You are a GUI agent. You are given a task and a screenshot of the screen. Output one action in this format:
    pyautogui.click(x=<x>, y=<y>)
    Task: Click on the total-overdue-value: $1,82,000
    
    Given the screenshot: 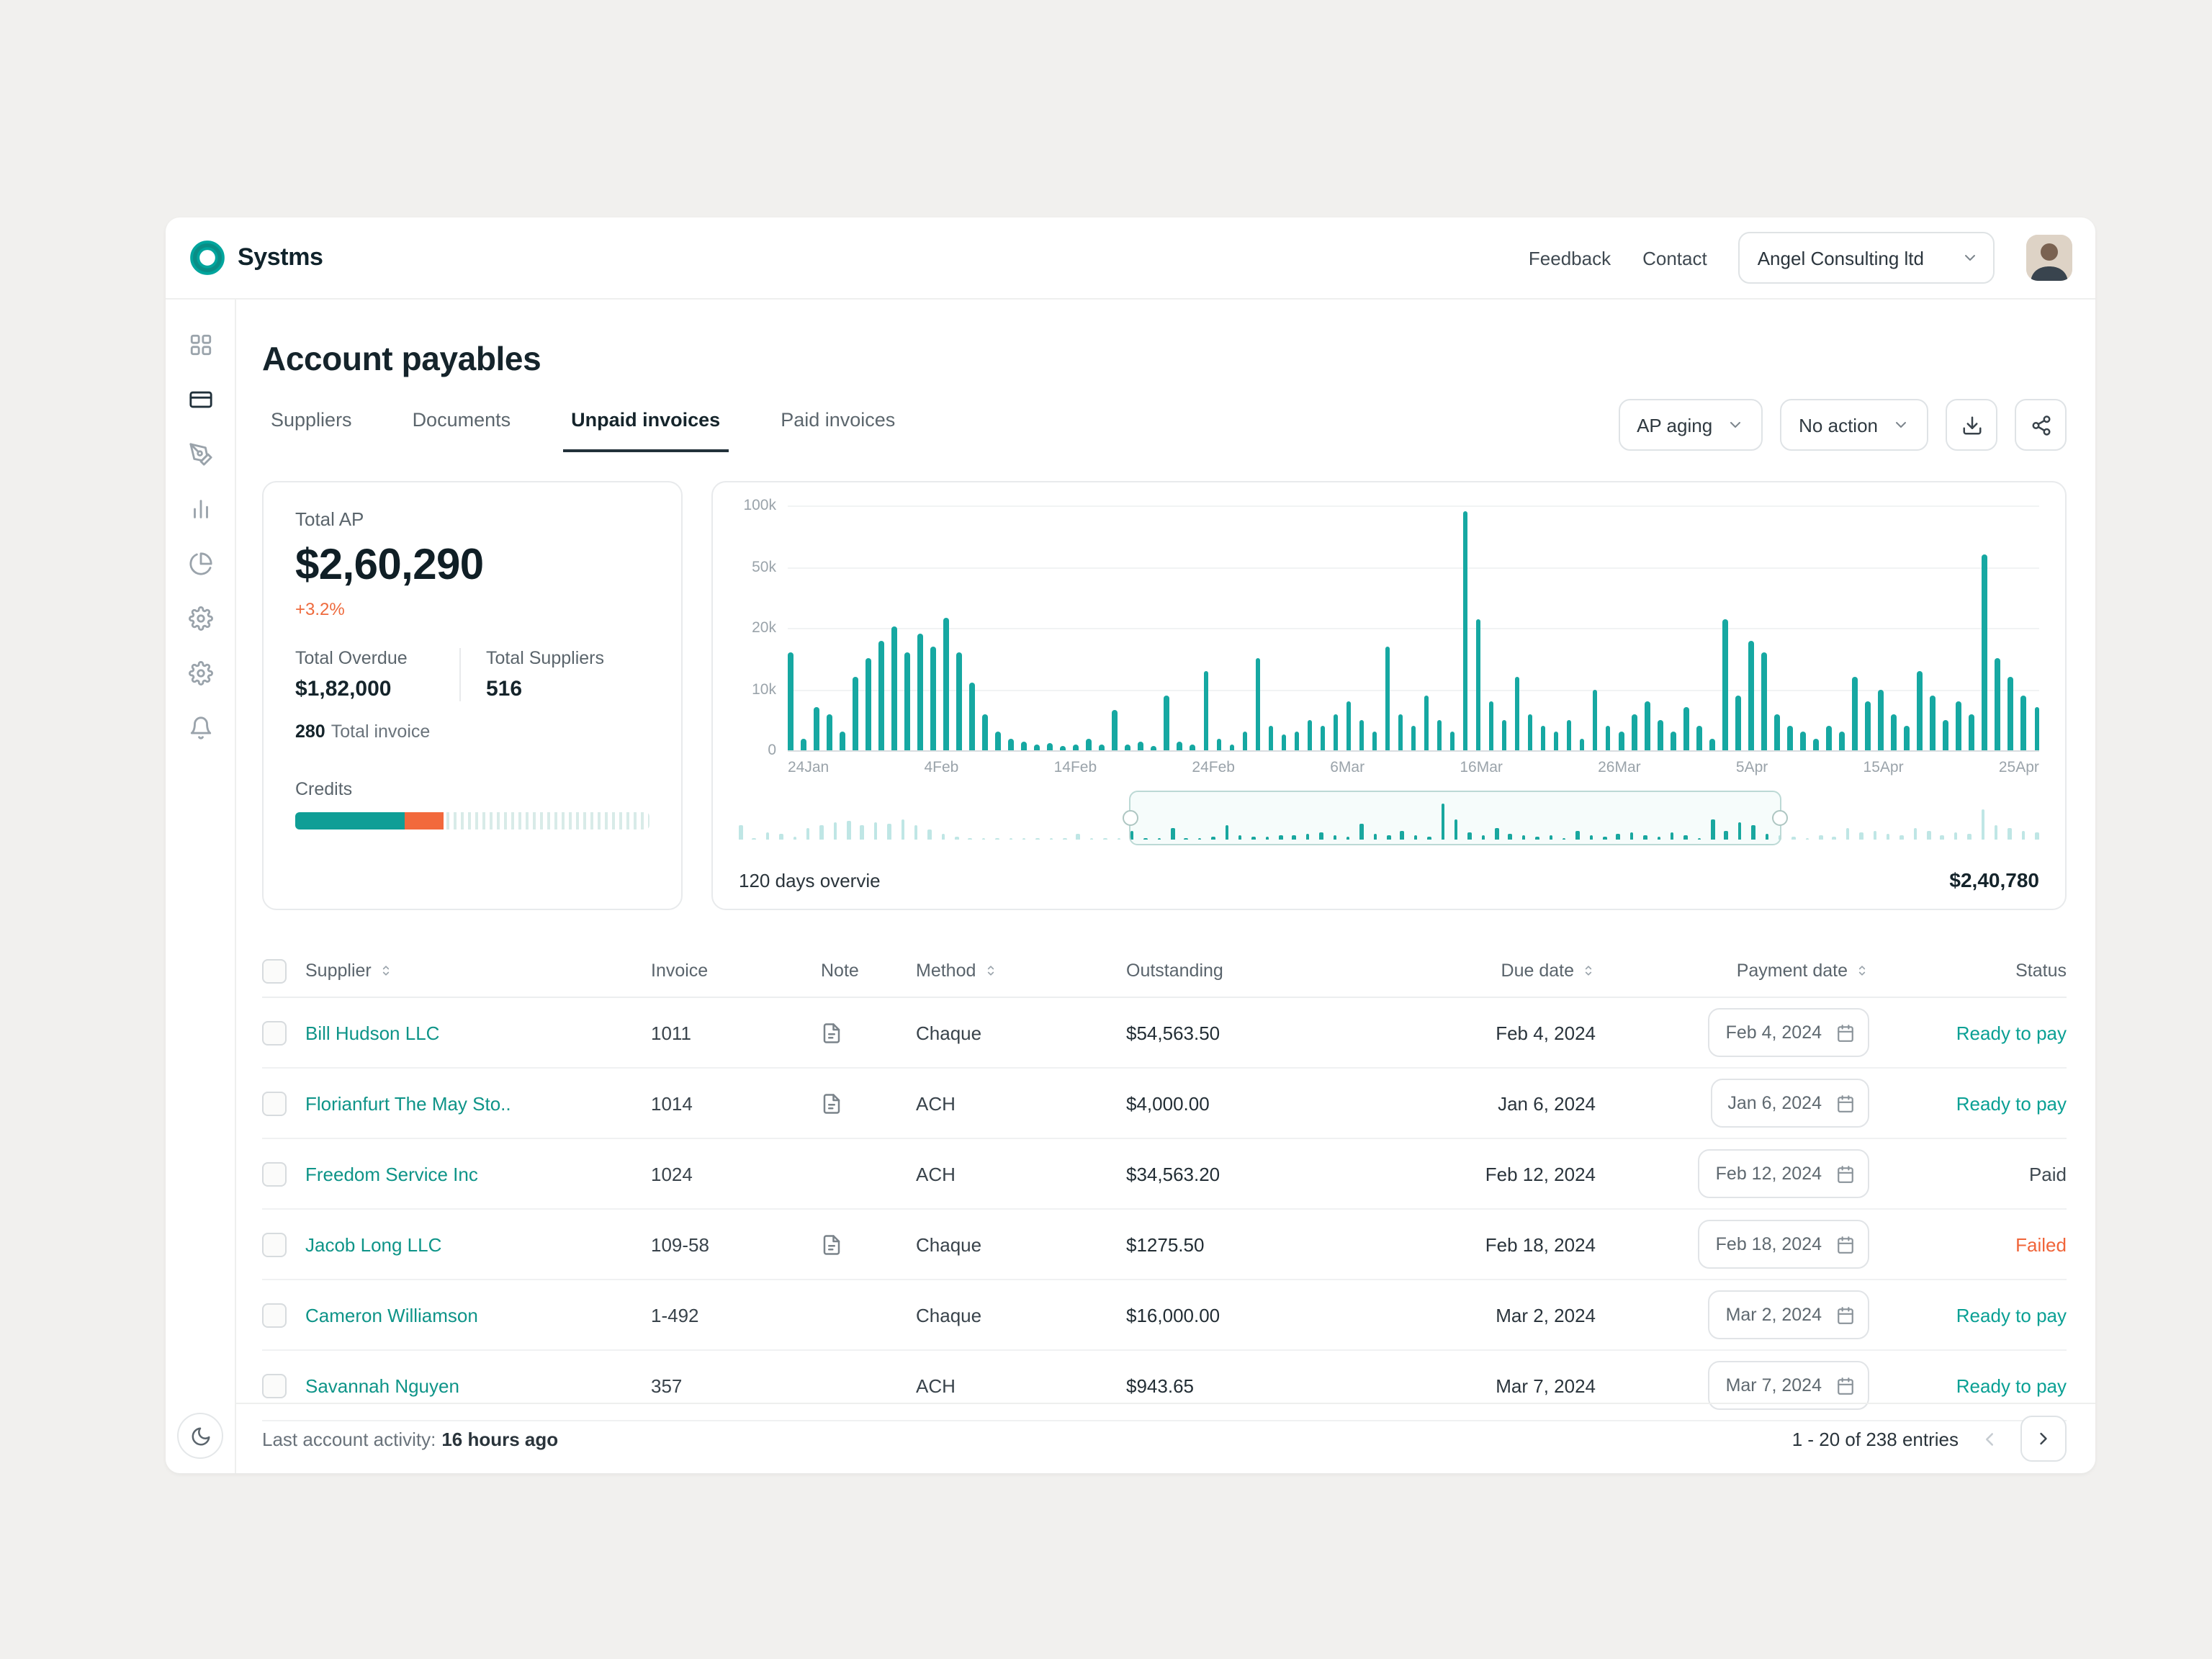 What is the action you would take?
    pyautogui.click(x=344, y=689)
    